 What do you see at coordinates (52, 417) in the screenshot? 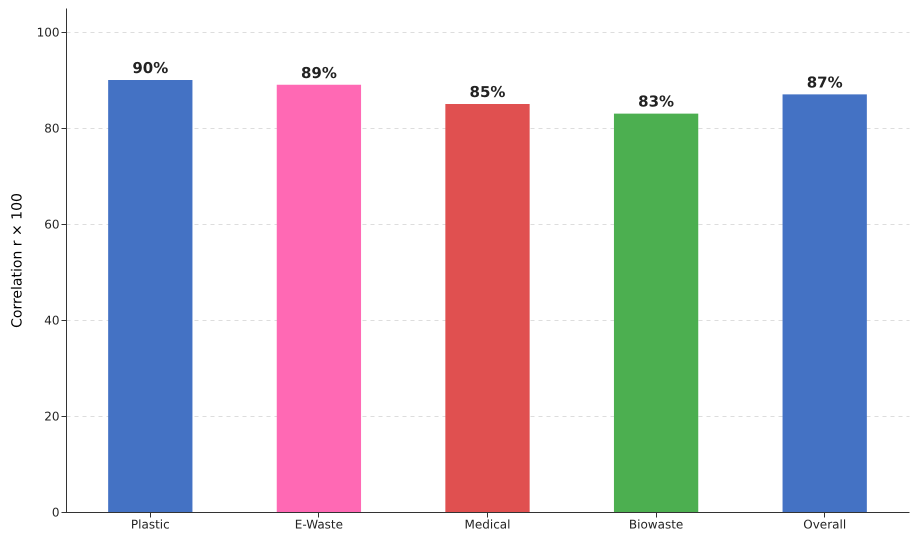
I see `y-tick-label: 20` at bounding box center [52, 417].